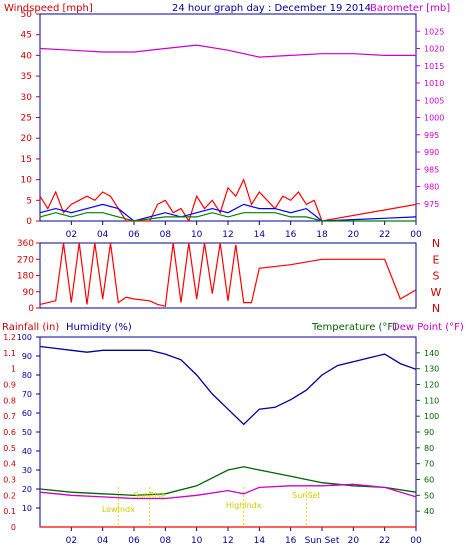  I want to click on series-wind-direction, so click(228, 274).